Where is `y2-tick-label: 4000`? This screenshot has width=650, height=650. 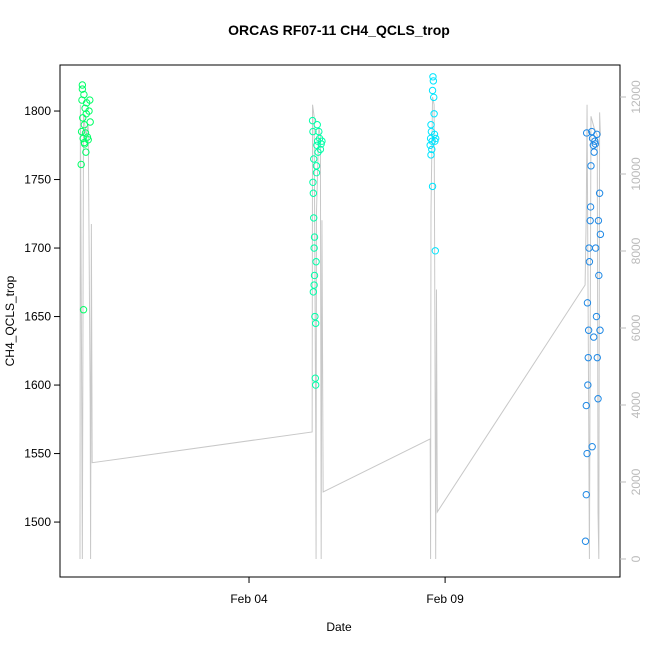
y2-tick-label: 4000 is located at coordinates (636, 404).